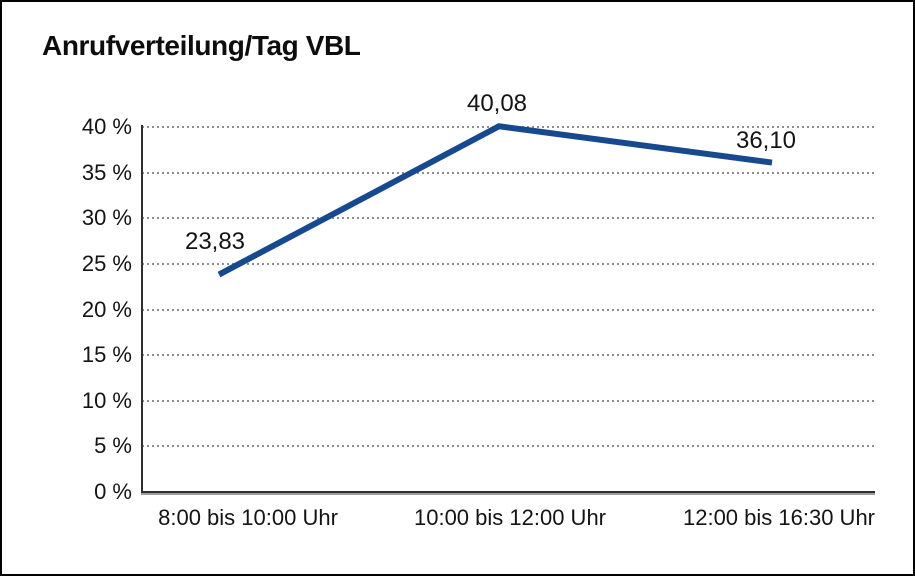 The height and width of the screenshot is (576, 915). What do you see at coordinates (106, 172) in the screenshot?
I see `y-axis-label: 35 %` at bounding box center [106, 172].